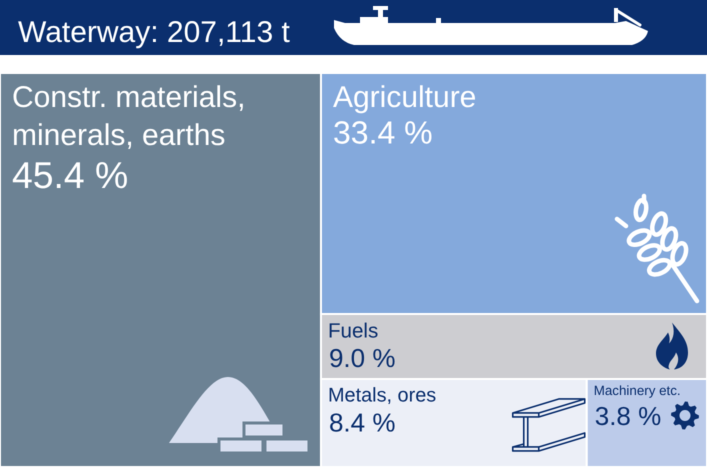 Image resolution: width=707 pixels, height=467 pixels. Describe the element at coordinates (362, 422) in the screenshot. I see `data-label: 8.4 %` at that location.